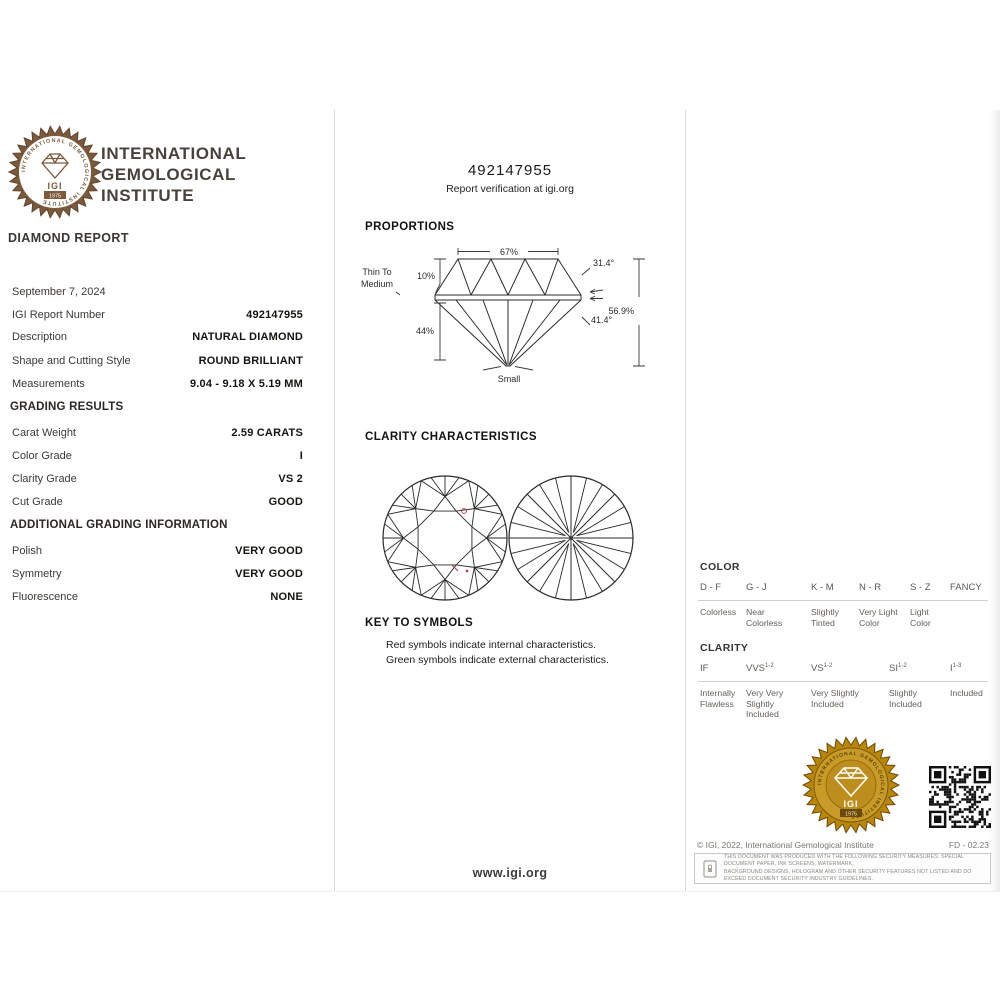 This screenshot has width=1000, height=1000. Describe the element at coordinates (966, 693) in the screenshot. I see `clarity-grade-desc: Included` at that location.